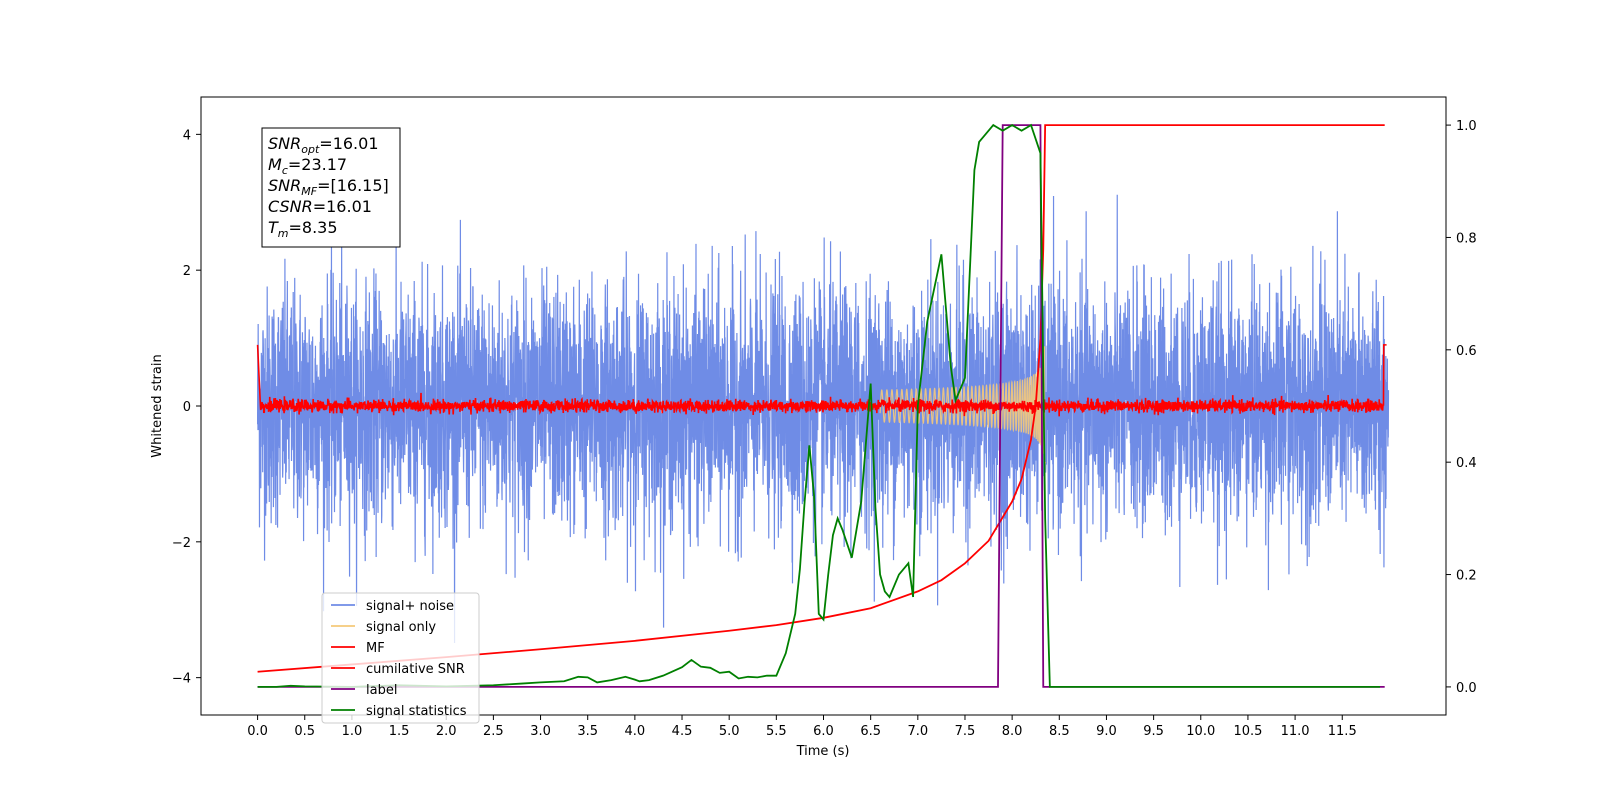  Describe the element at coordinates (187, 271) in the screenshot. I see `y-tick-label: 2` at that location.